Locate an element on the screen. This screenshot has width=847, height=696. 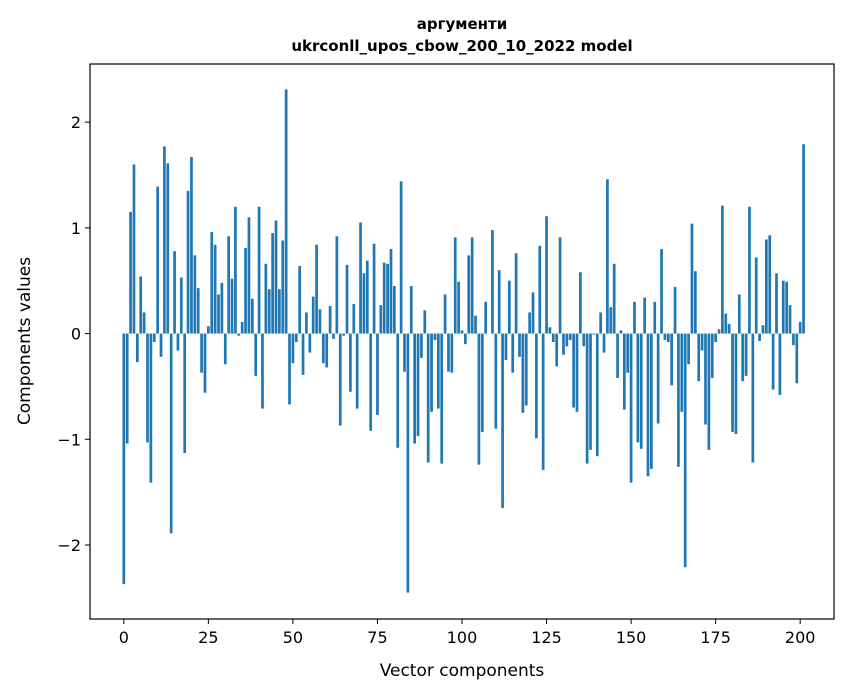
chart-title-line2: ukrconll_upos_cbow_200_10_2022 model is located at coordinates (461, 46).